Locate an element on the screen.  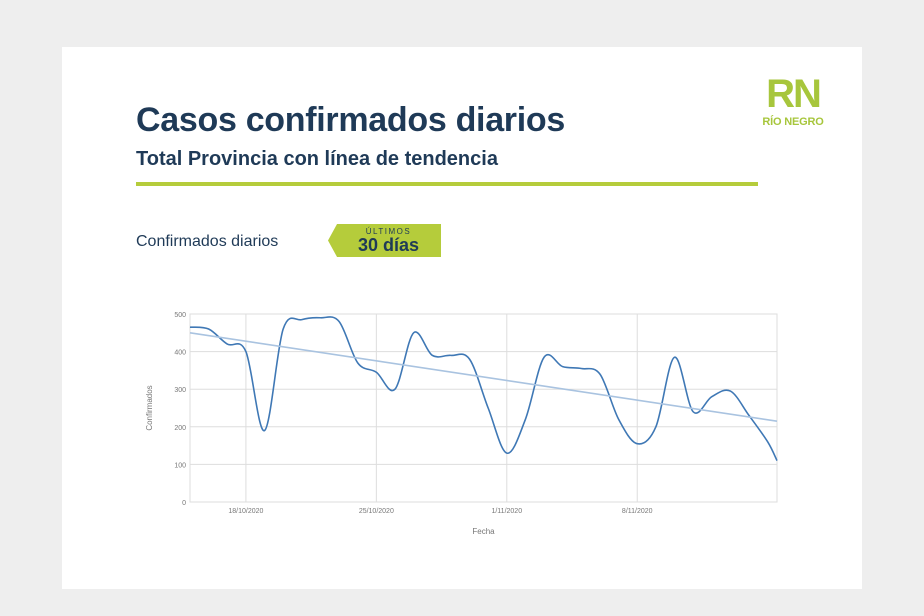
rio-negro-logo: RN RÍO NEGRO is located at coordinates (793, 102).